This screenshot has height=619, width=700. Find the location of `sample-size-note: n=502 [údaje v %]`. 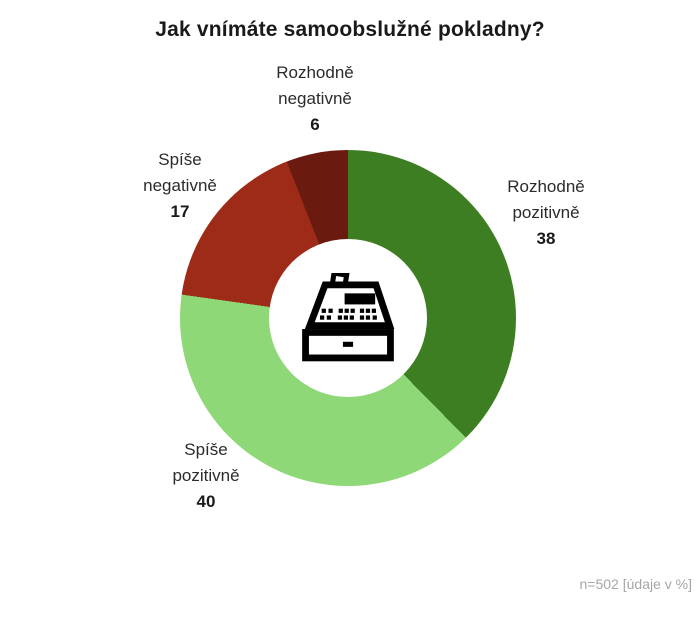

sample-size-note: n=502 [údaje v %] is located at coordinates (635, 584).